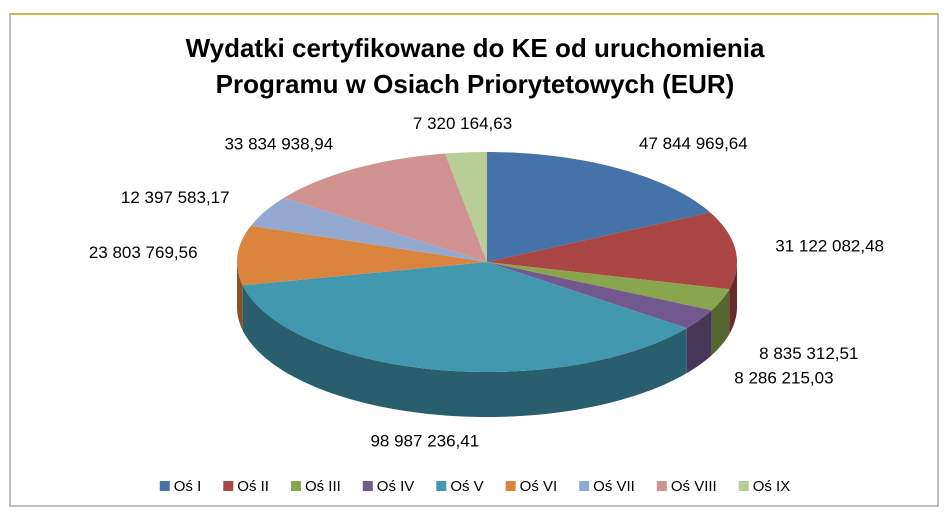  What do you see at coordinates (323, 486) in the screenshot?
I see `legend-label: Oś III` at bounding box center [323, 486].